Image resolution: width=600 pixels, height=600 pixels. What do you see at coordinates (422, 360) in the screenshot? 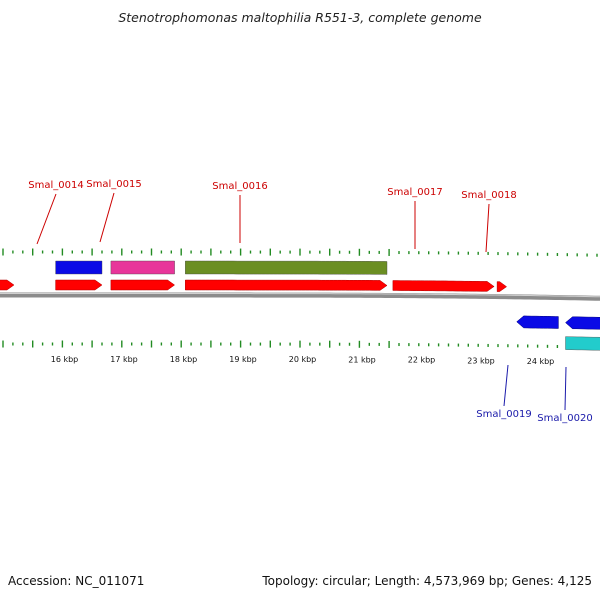
I see `scale-label: 22 kbp` at bounding box center [422, 360].